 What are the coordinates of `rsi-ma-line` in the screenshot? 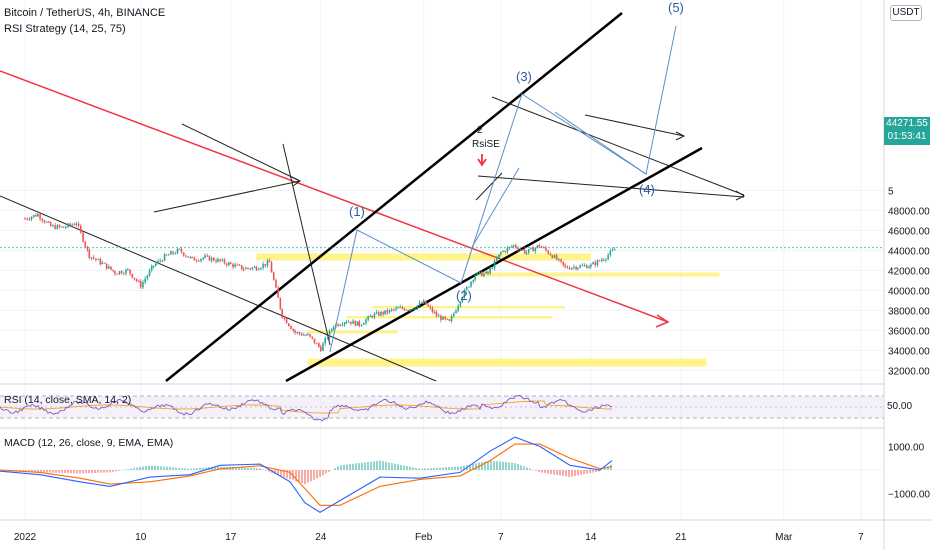 It's located at (306, 407).